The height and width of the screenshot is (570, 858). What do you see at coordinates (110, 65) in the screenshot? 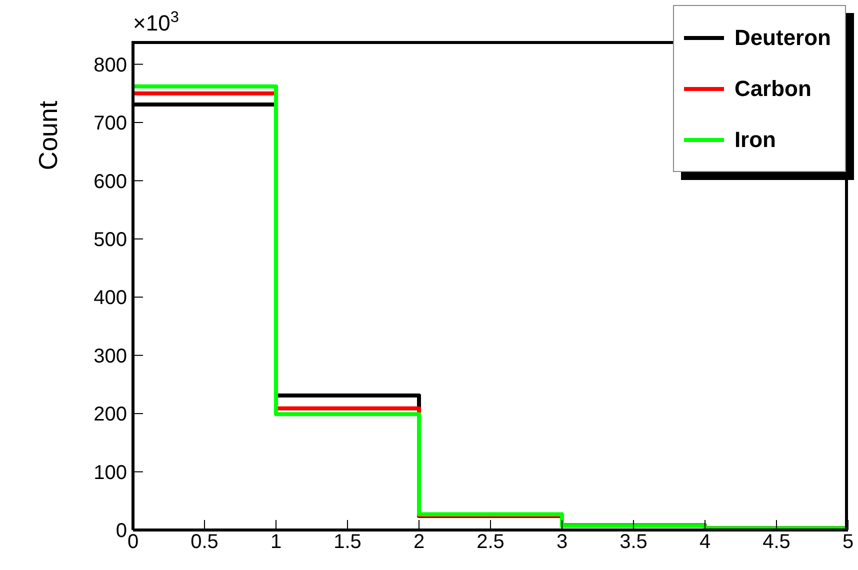
I see `y-tick-label: 800` at bounding box center [110, 65].